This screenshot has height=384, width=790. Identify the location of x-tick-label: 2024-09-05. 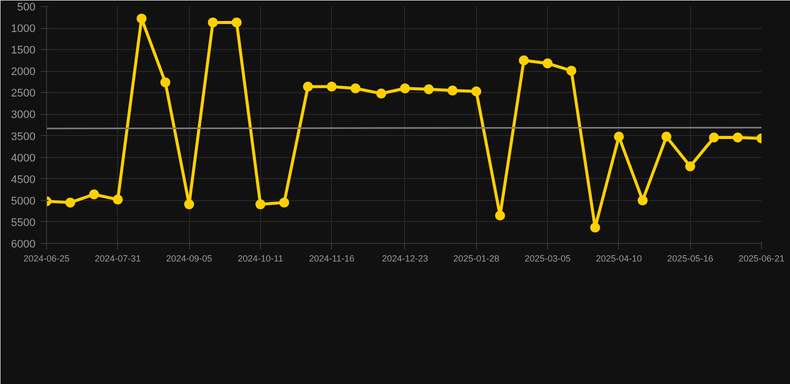
(189, 259).